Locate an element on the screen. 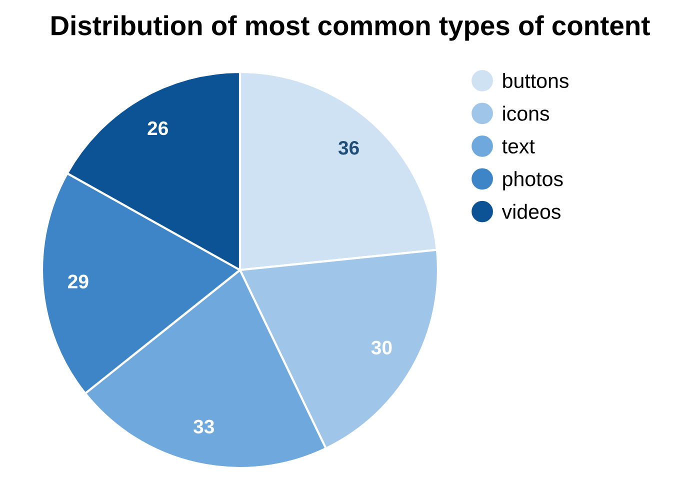 This screenshot has height=499, width=700. chart-title: Distribution of most common types of content is located at coordinates (351, 28).